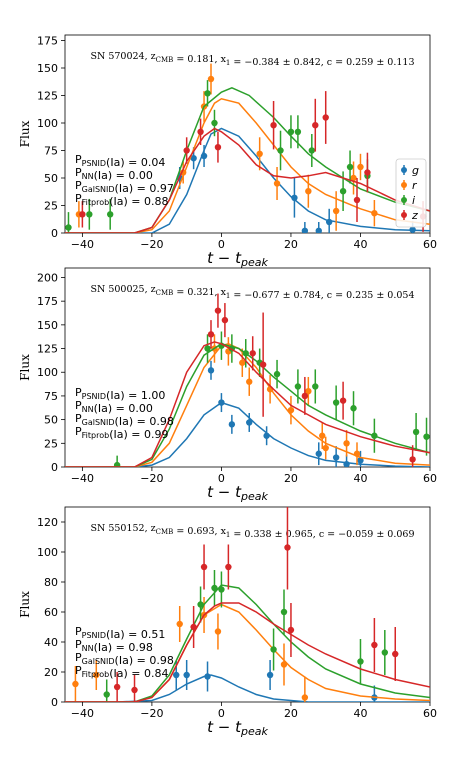 This screenshot has height=780, width=450. I want to click on y-tick-label: 175, so click(47, 301).